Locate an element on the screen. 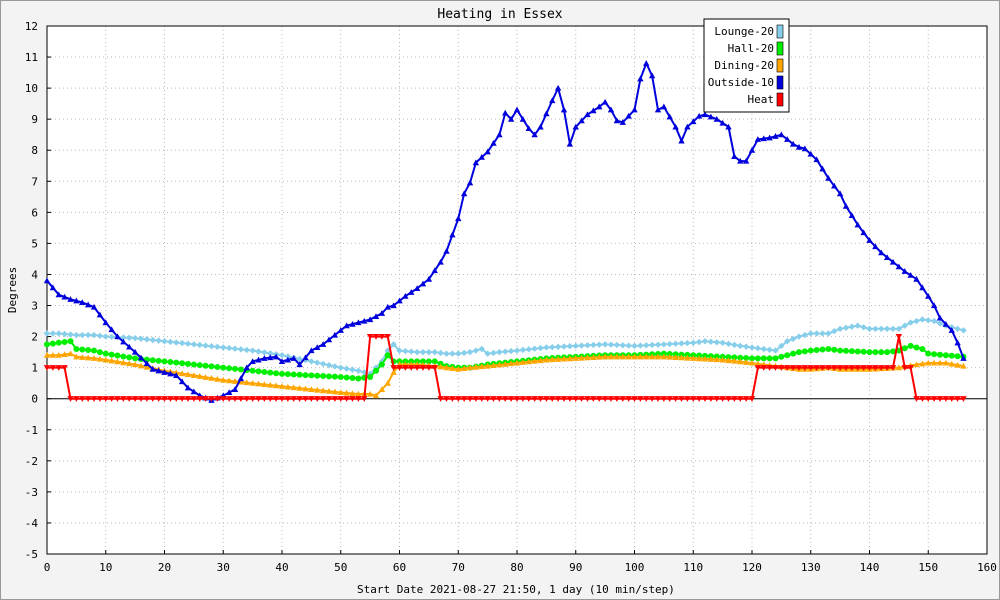 This screenshot has width=1000, height=600. legend-label: Dining-20 is located at coordinates (744, 65).